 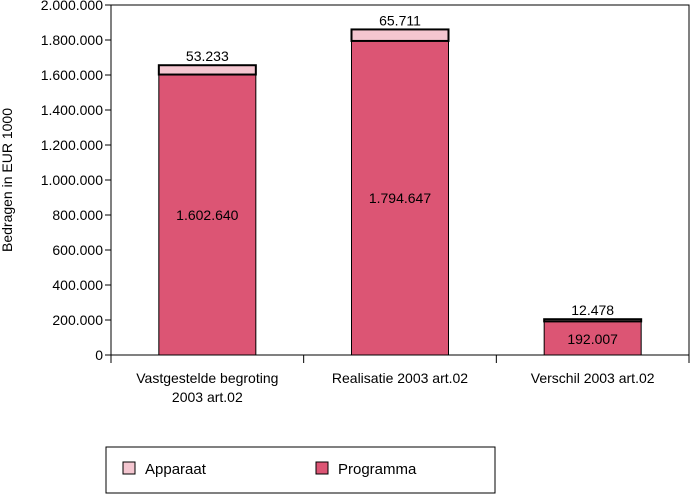 I want to click on y-tick-label: 1.200.000, so click(x=72, y=145).